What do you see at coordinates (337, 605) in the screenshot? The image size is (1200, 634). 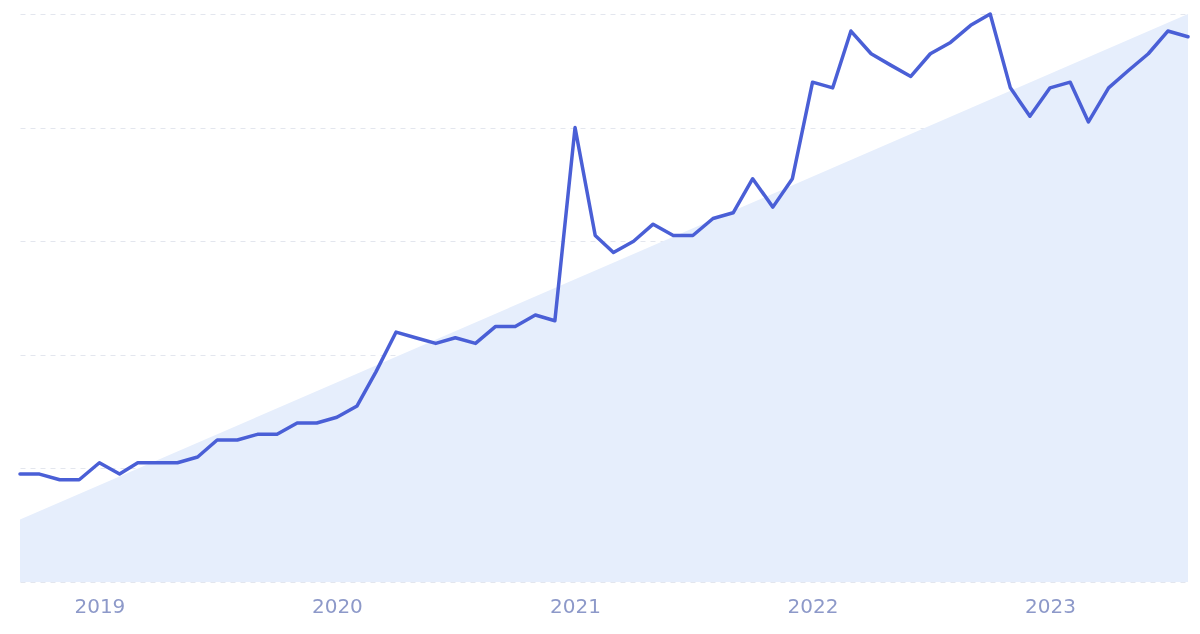 I see `x-tick-label: 2020` at bounding box center [337, 605].